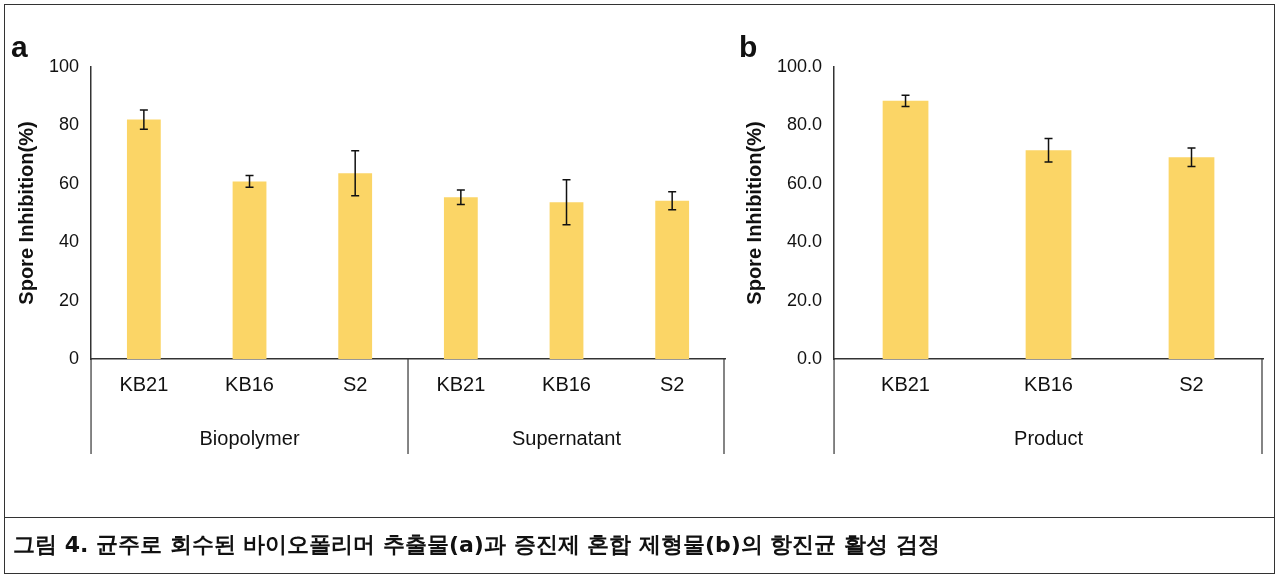 This screenshot has height=580, width=1281. Describe the element at coordinates (64, 65) in the screenshot. I see `y-tick-label: 100` at that location.